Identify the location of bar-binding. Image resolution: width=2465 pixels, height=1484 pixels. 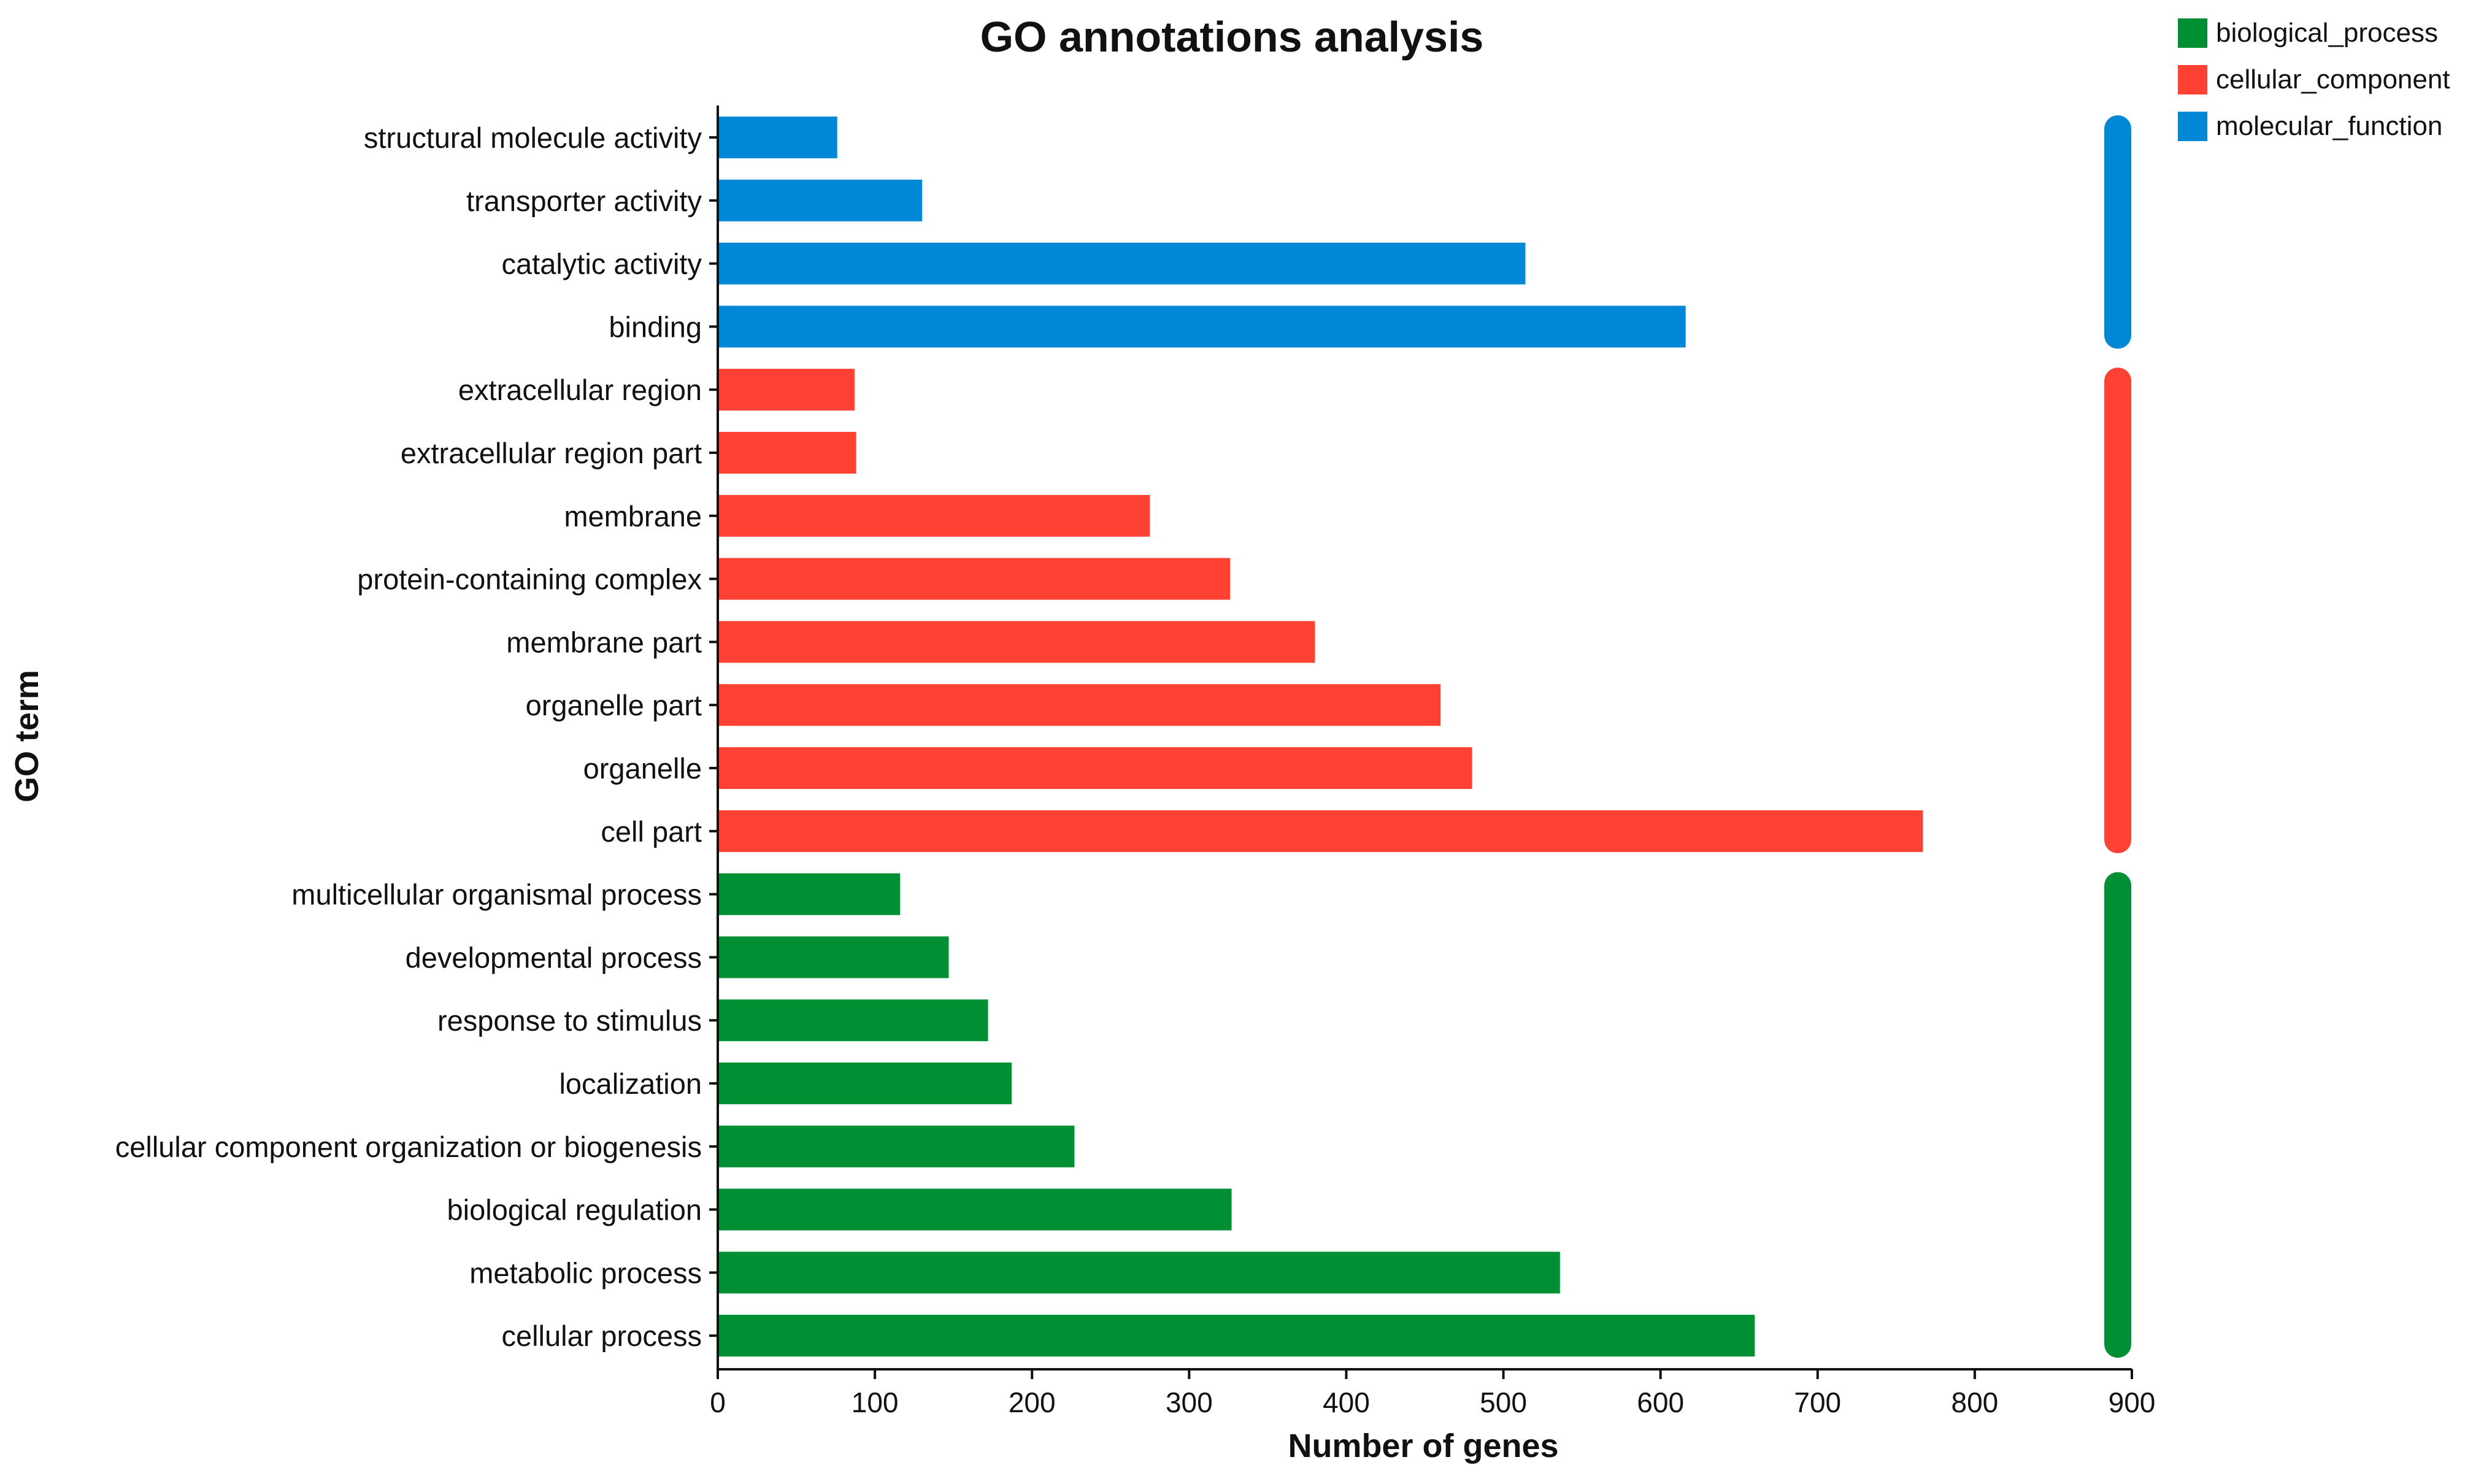
(1202, 327).